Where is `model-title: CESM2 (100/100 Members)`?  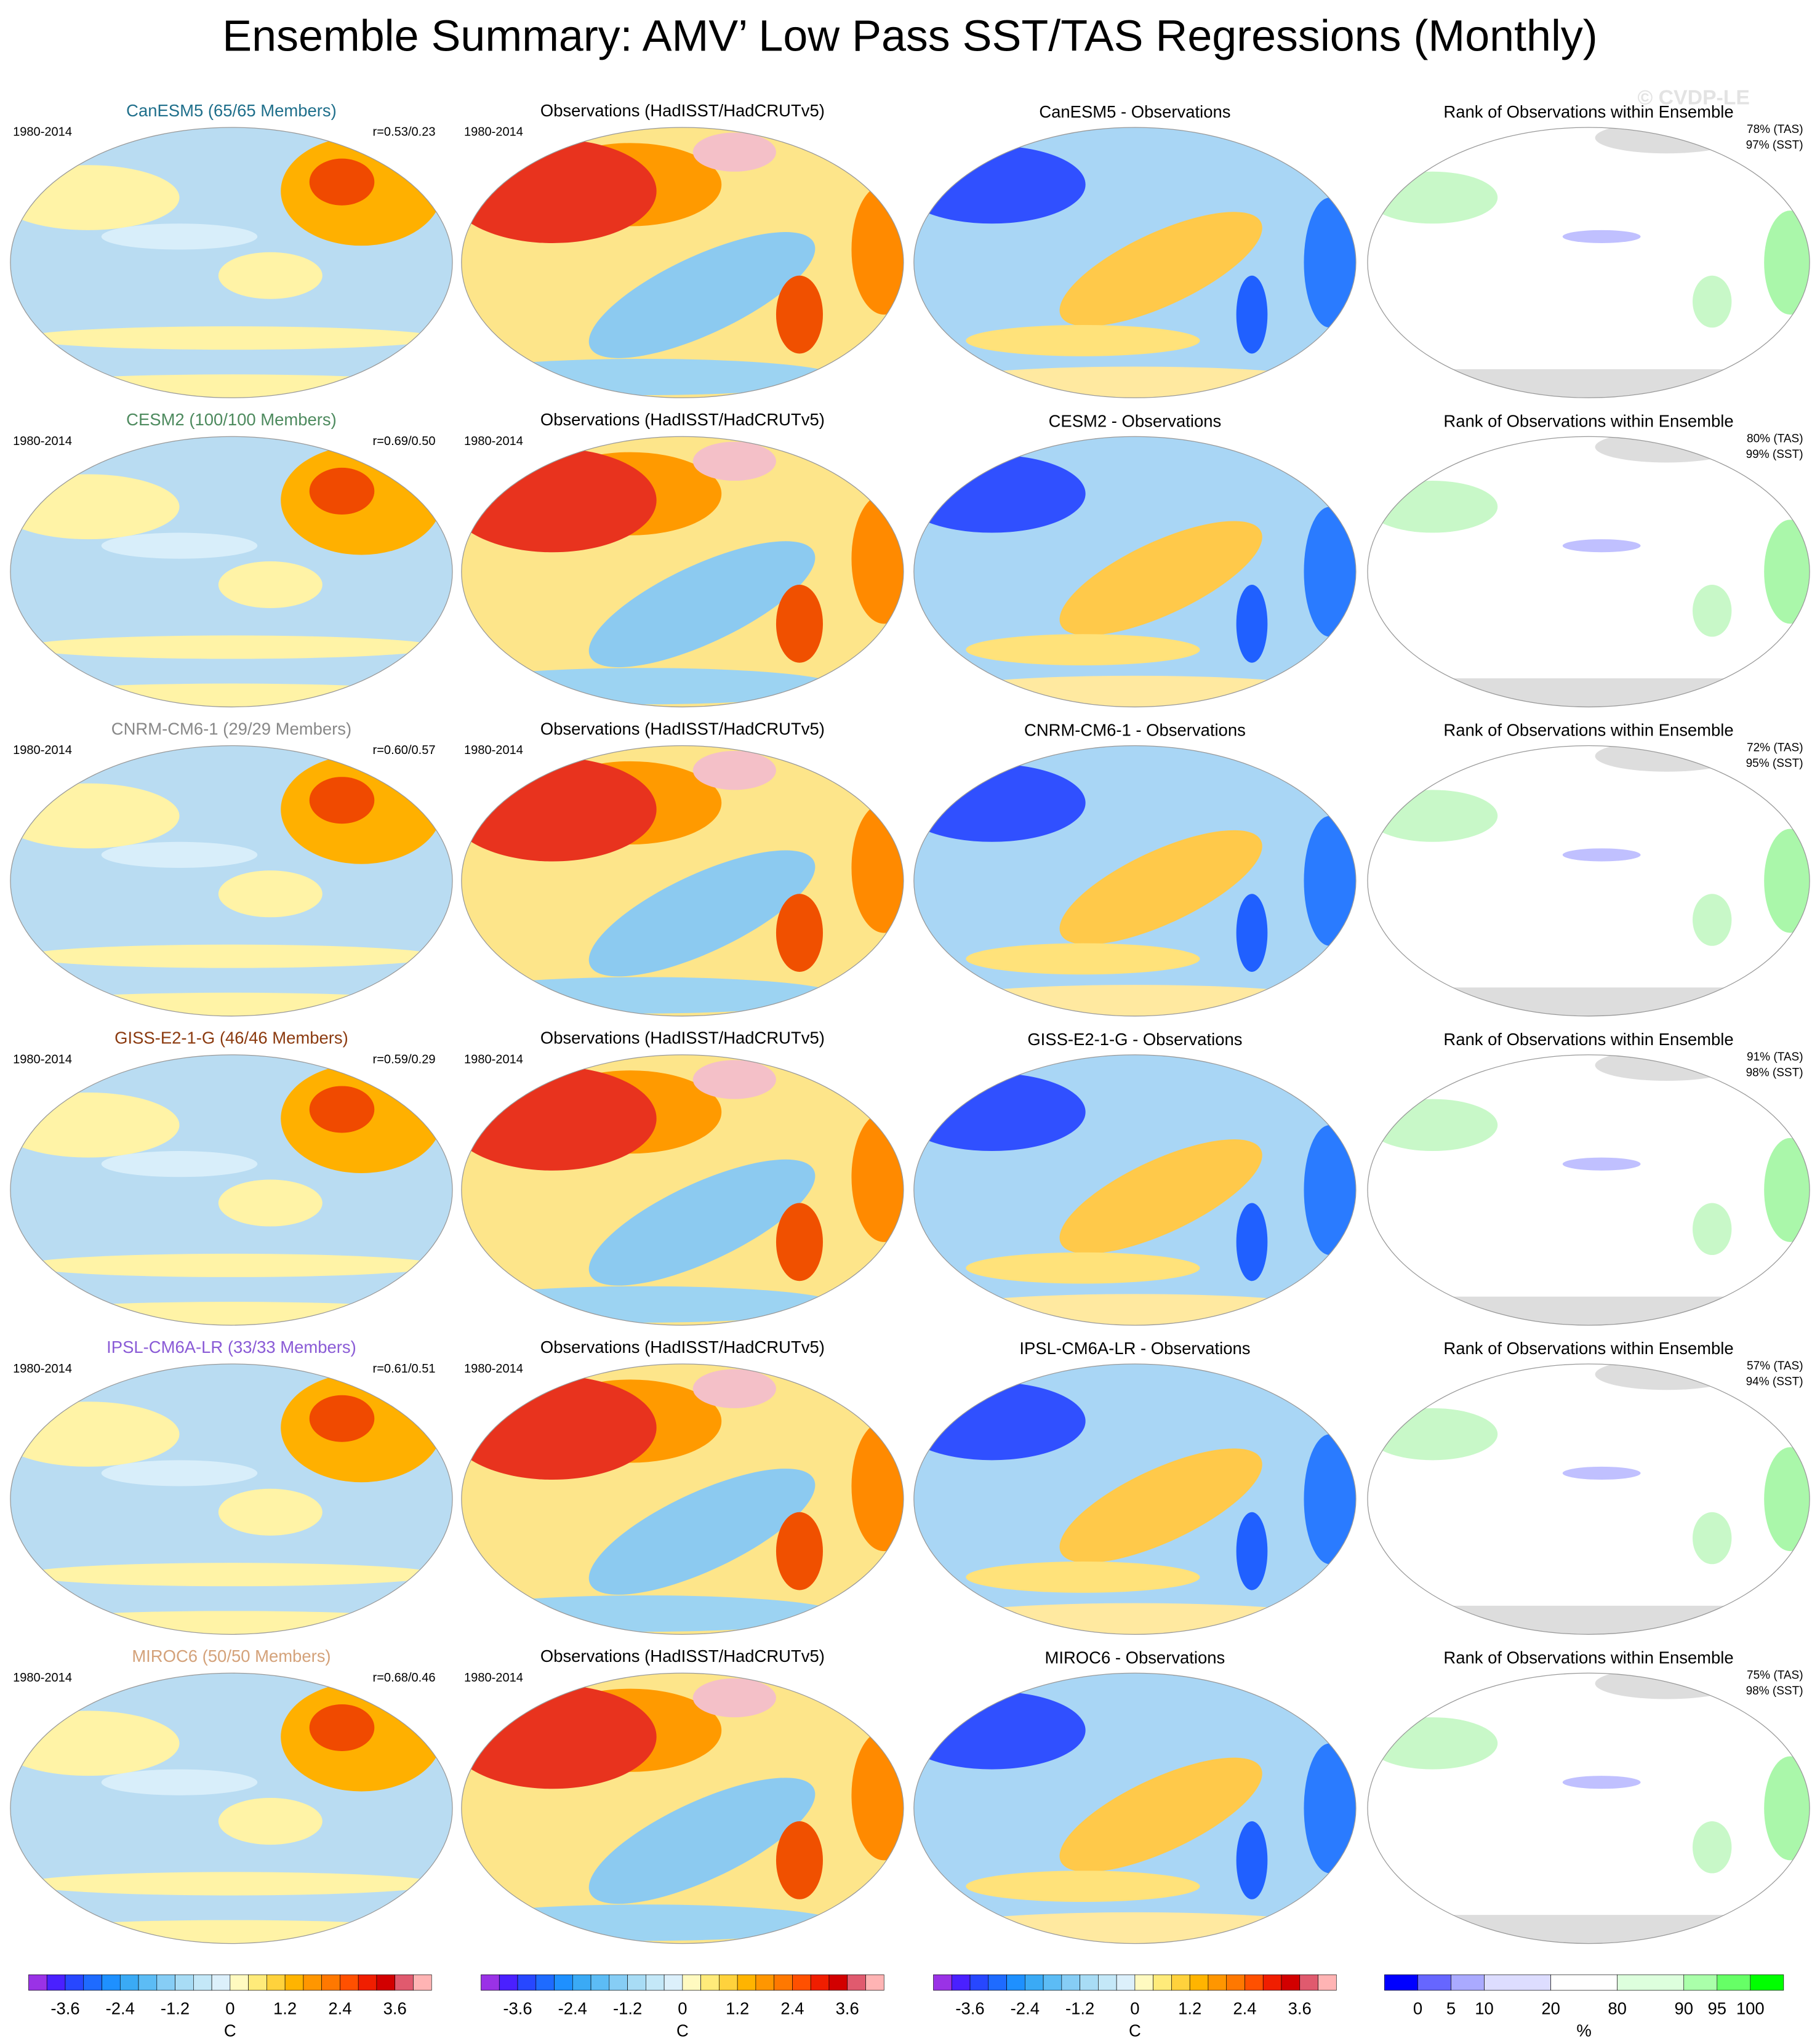 model-title: CESM2 (100/100 Members) is located at coordinates (232, 420).